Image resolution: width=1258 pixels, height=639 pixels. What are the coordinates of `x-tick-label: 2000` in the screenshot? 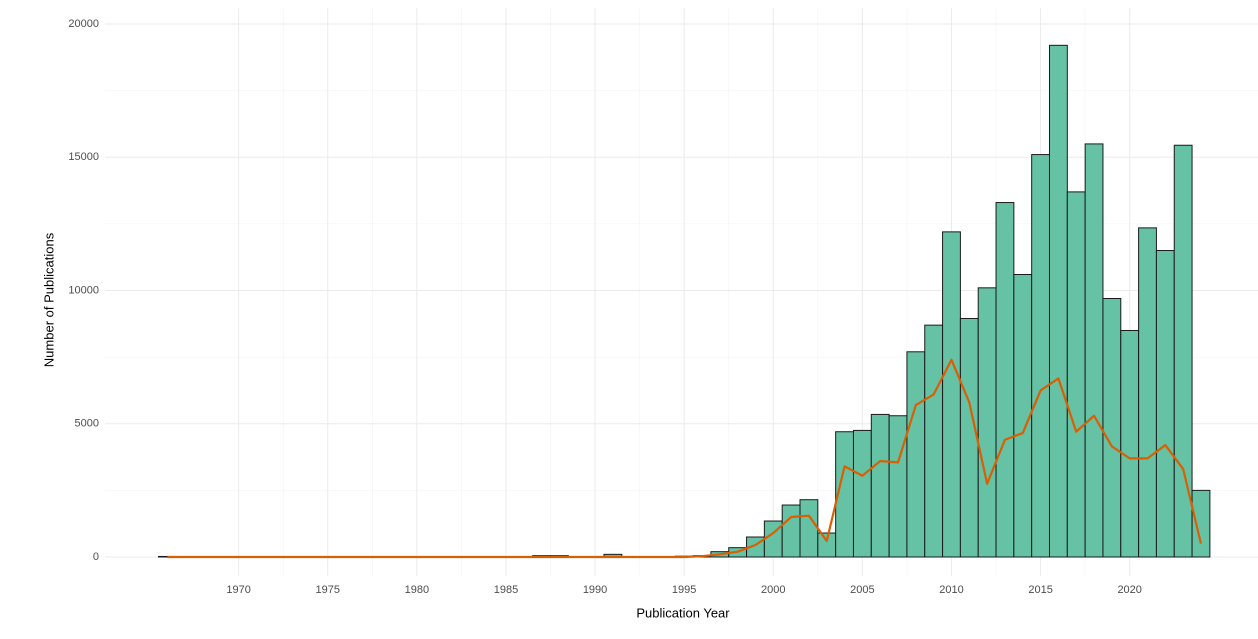 It's located at (773, 590).